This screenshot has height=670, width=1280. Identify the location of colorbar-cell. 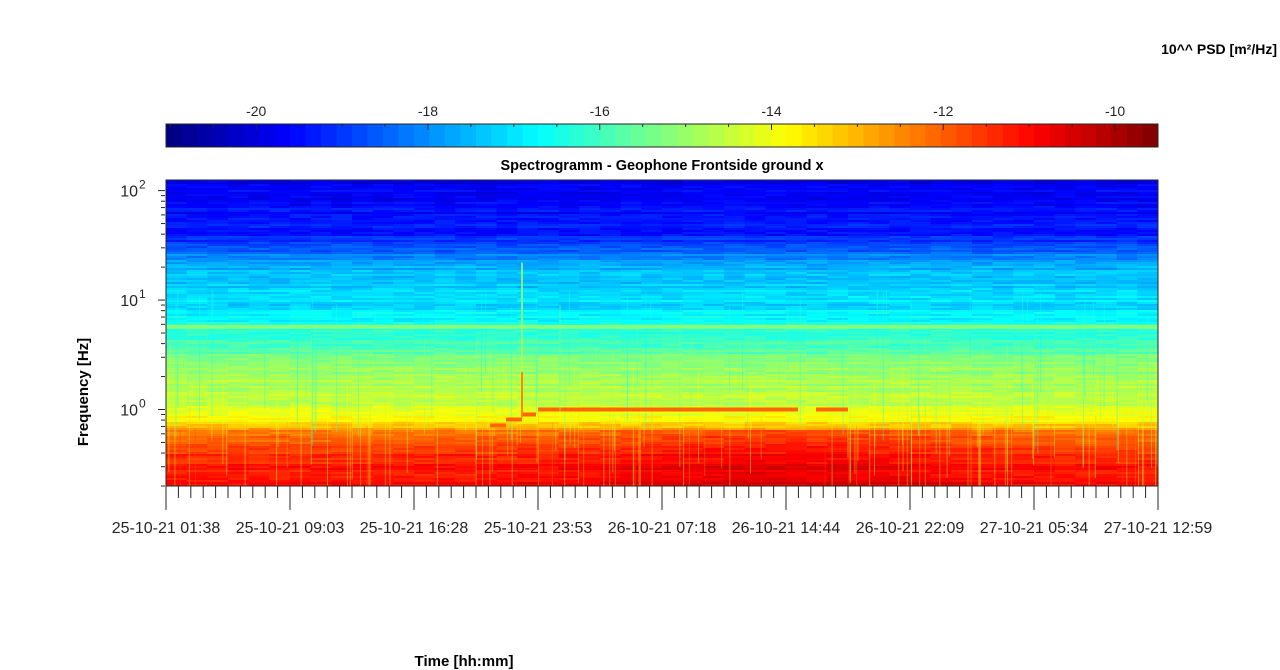
(468, 135).